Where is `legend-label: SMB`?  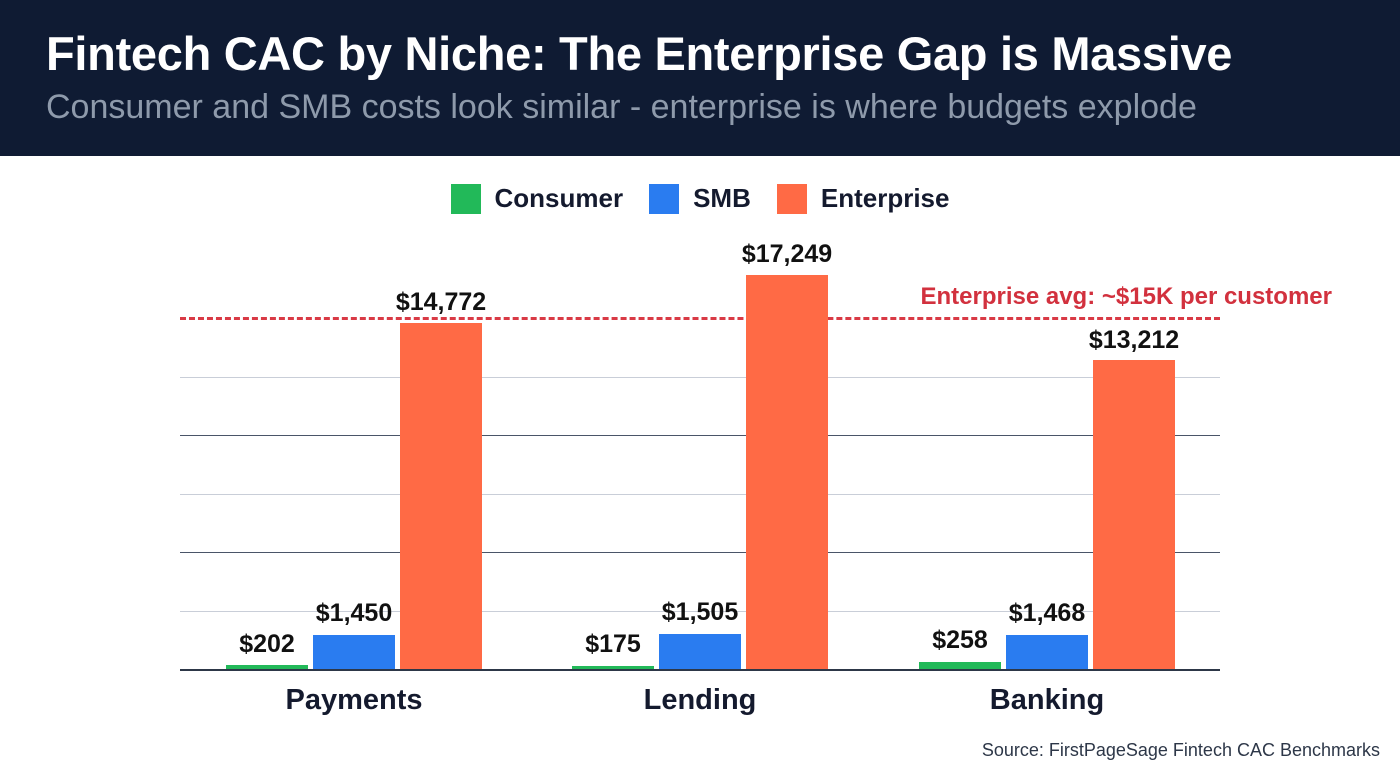
legend-label: SMB is located at coordinates (722, 198).